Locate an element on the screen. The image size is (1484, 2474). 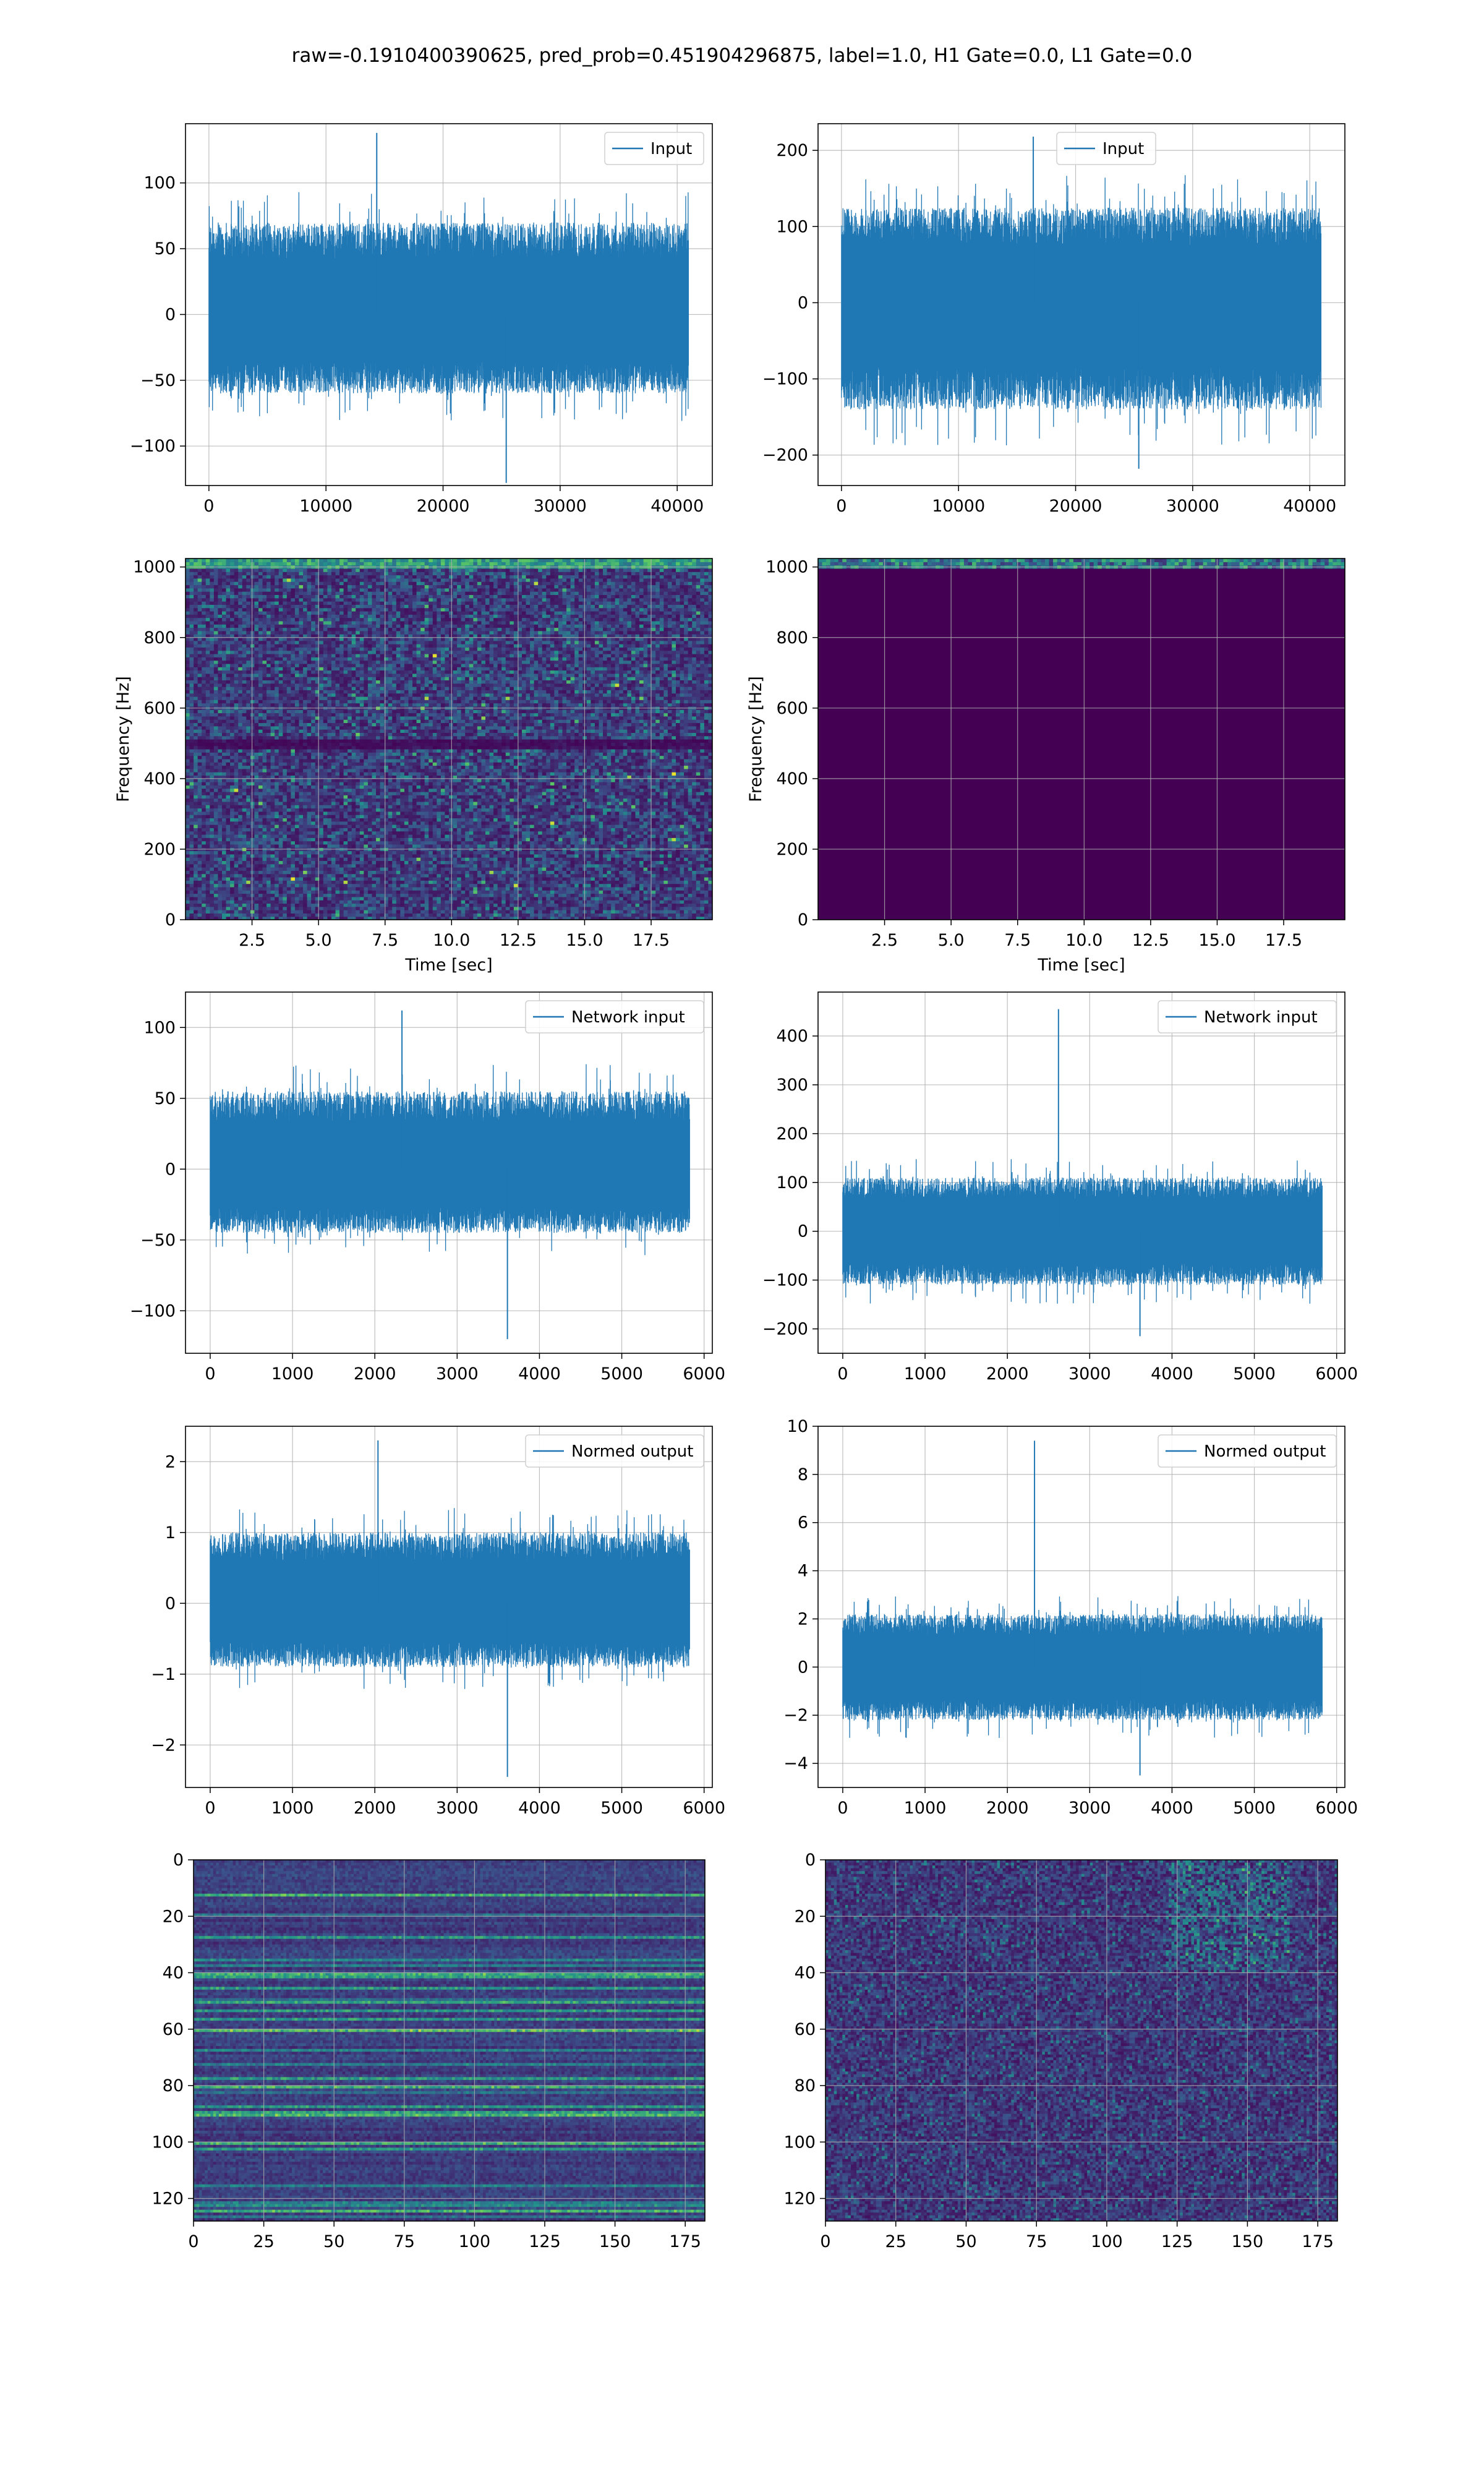
l1-spectrogram-ytick-label: 400 is located at coordinates (792, 779).